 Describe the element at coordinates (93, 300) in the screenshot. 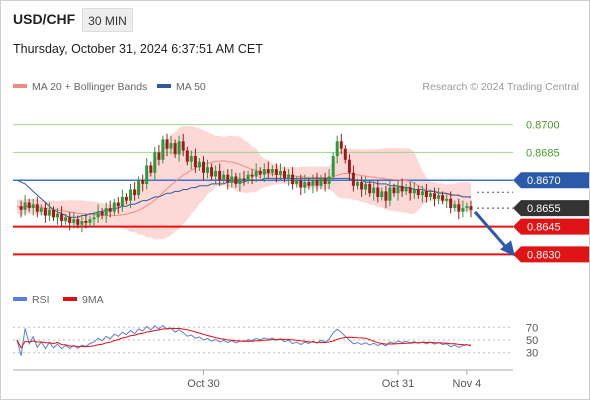

I see `legend-label: 9MA` at that location.